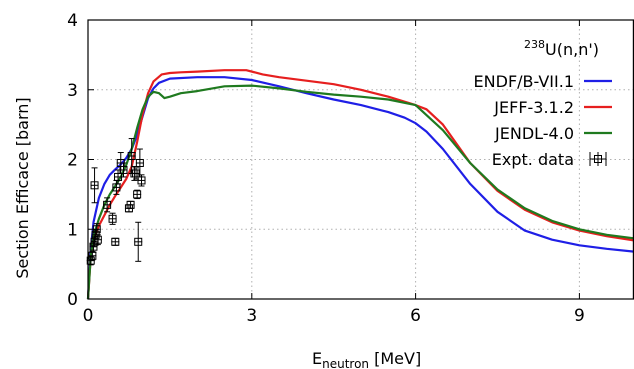 This screenshot has width=634, height=369. Describe the element at coordinates (598, 159) in the screenshot. I see `legend-swatch-marker` at that location.